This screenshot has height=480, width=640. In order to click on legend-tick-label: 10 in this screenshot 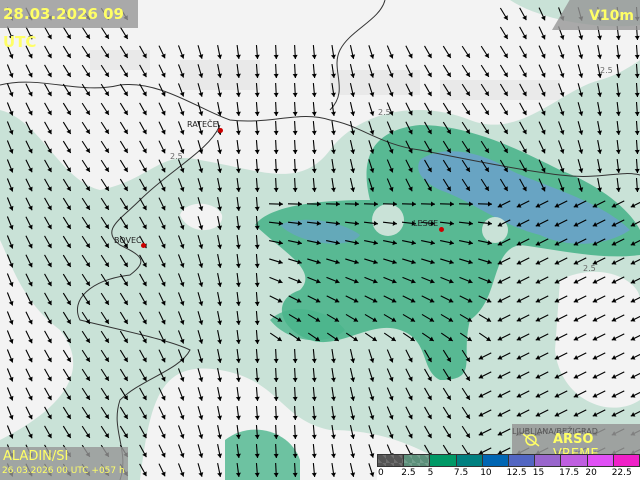, I will do `click(486, 473)`.